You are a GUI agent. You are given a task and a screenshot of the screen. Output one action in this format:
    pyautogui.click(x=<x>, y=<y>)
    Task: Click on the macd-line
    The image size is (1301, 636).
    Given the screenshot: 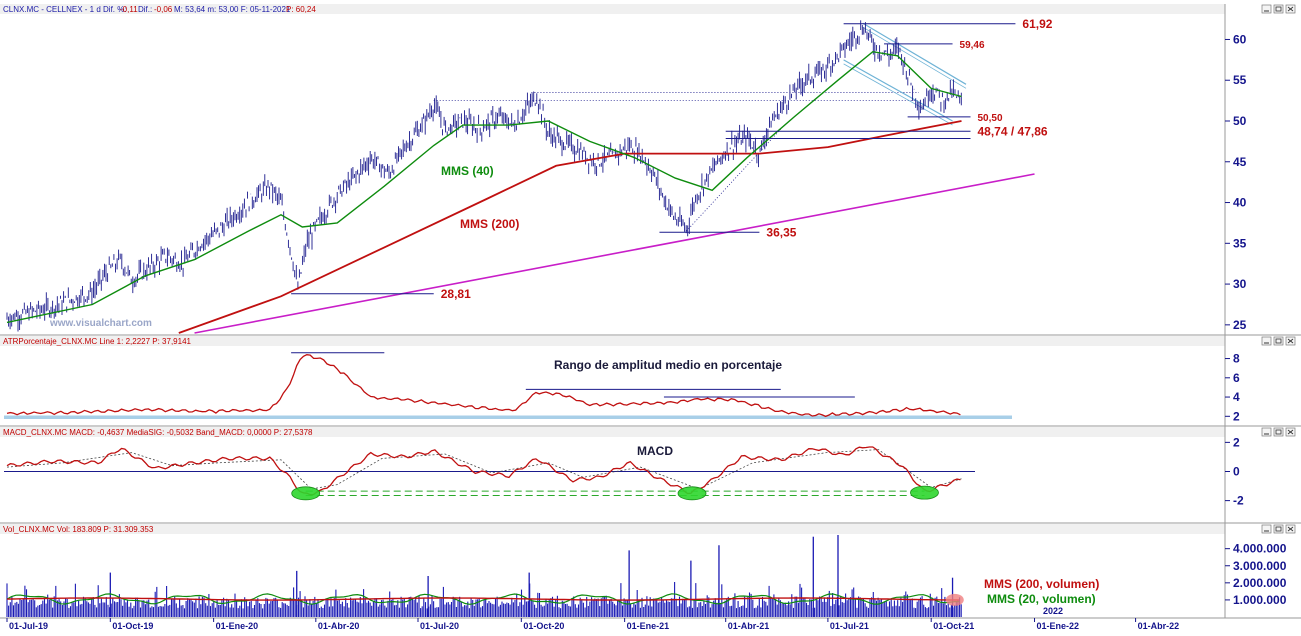 What is the action you would take?
    pyautogui.click(x=483, y=471)
    